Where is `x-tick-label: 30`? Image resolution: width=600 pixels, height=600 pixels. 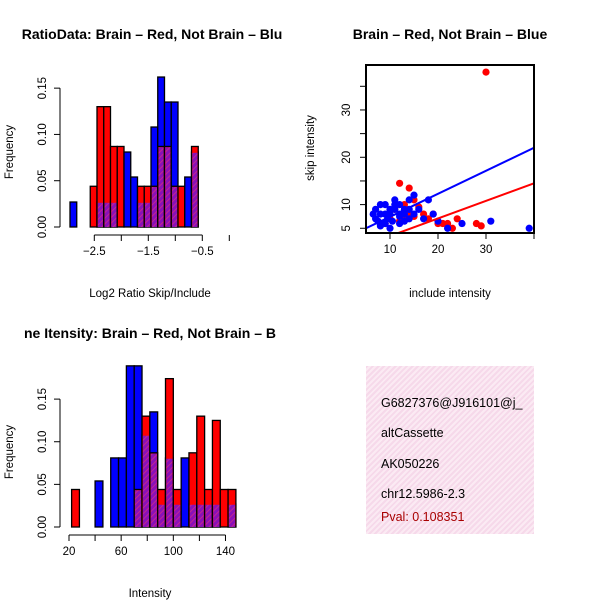 x-tick-label: 30 is located at coordinates (486, 250).